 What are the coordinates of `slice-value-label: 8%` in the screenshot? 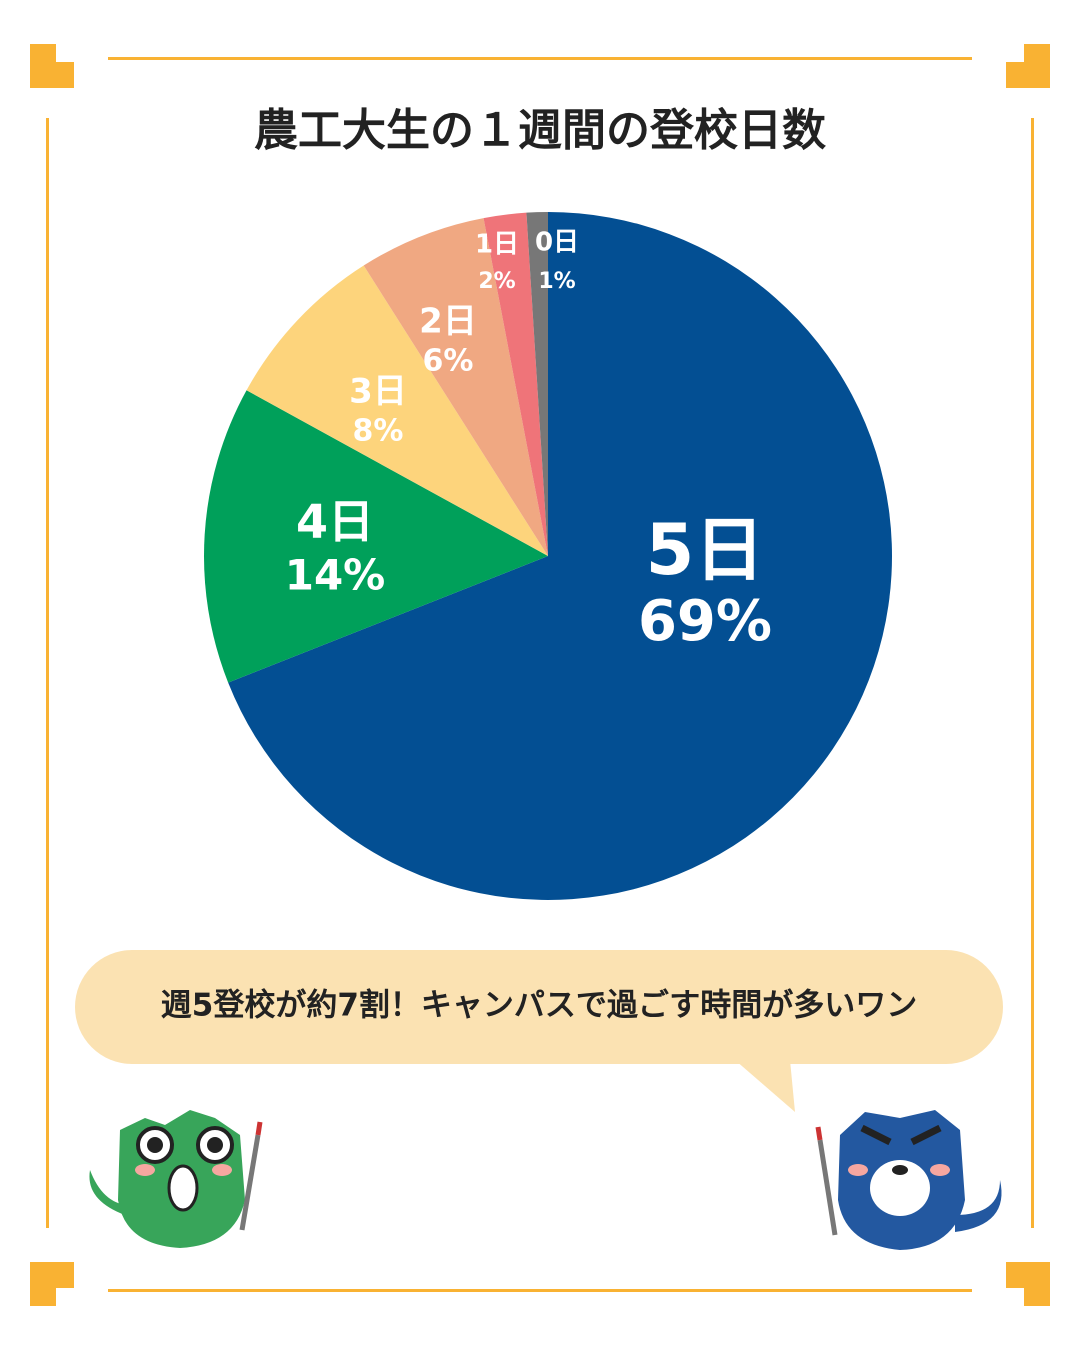 It's located at (378, 431).